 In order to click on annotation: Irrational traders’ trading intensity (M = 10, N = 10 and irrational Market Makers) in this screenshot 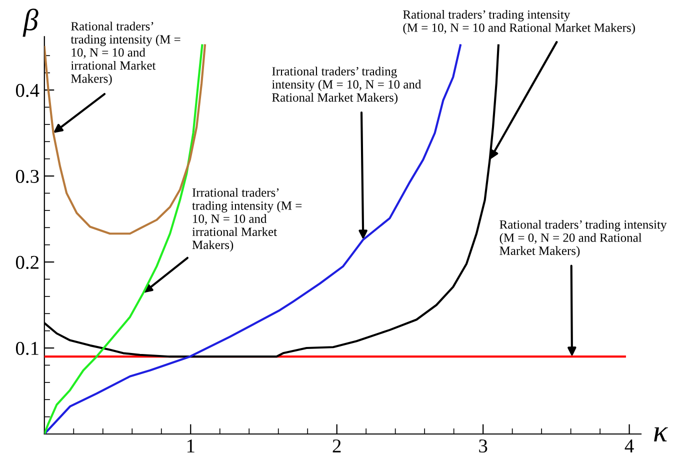, I will do `click(247, 220)`.